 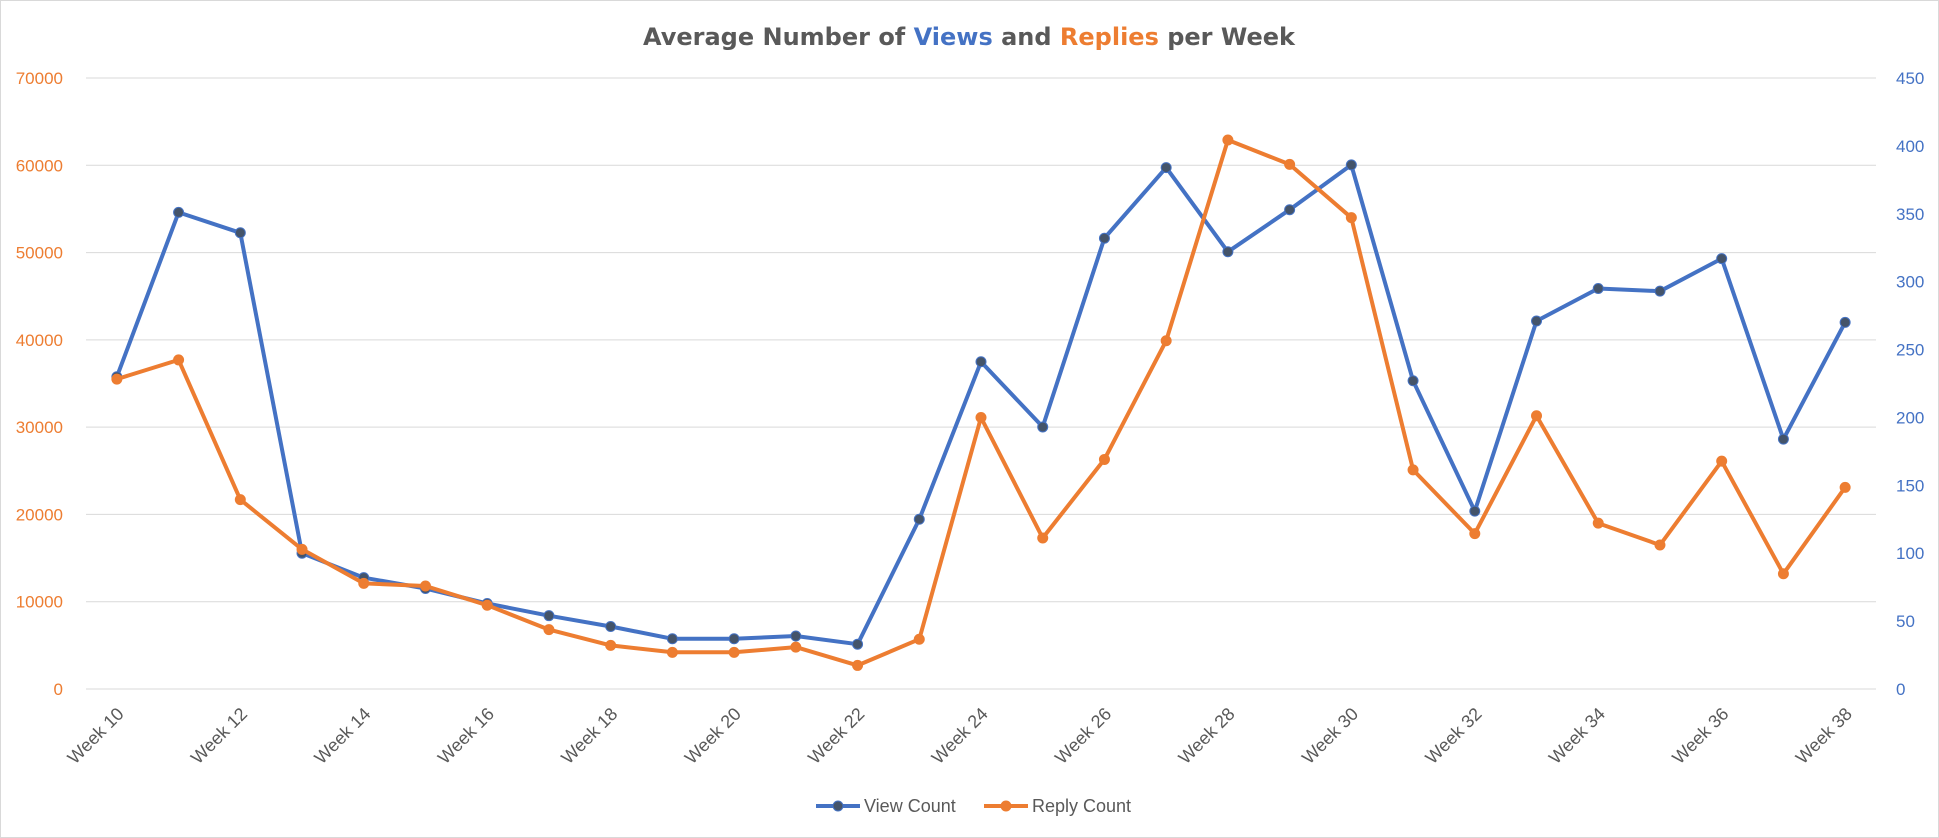 What do you see at coordinates (1081, 806) in the screenshot?
I see `legend-label: Reply Count` at bounding box center [1081, 806].